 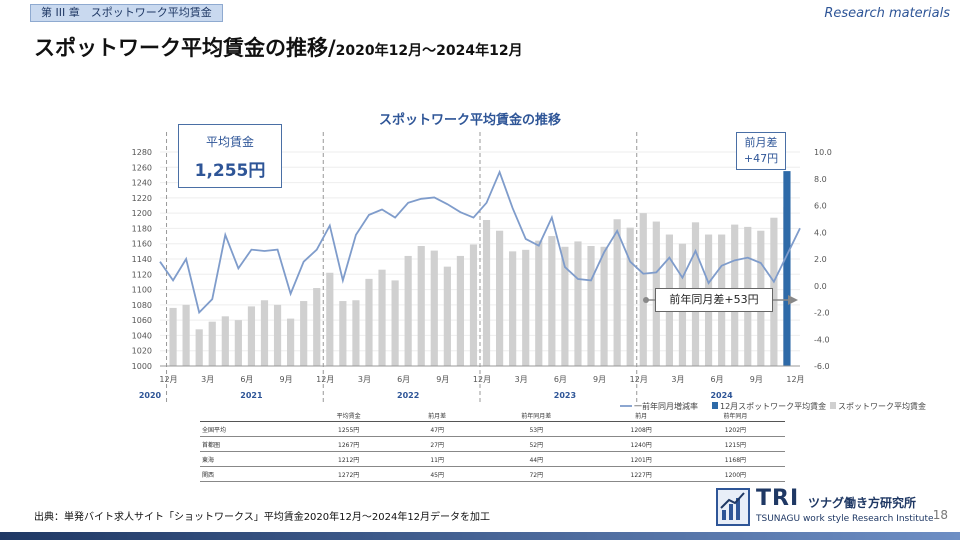 I want to click on table-row: 関西 1272円 45円 72円 1227円 1200円, so click(x=492, y=474).